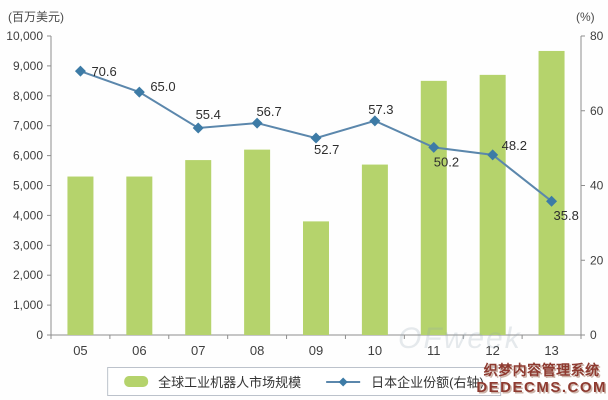 This screenshot has width=608, height=400. Describe the element at coordinates (593, 335) in the screenshot. I see `right-axis-tick-label: 0` at that location.